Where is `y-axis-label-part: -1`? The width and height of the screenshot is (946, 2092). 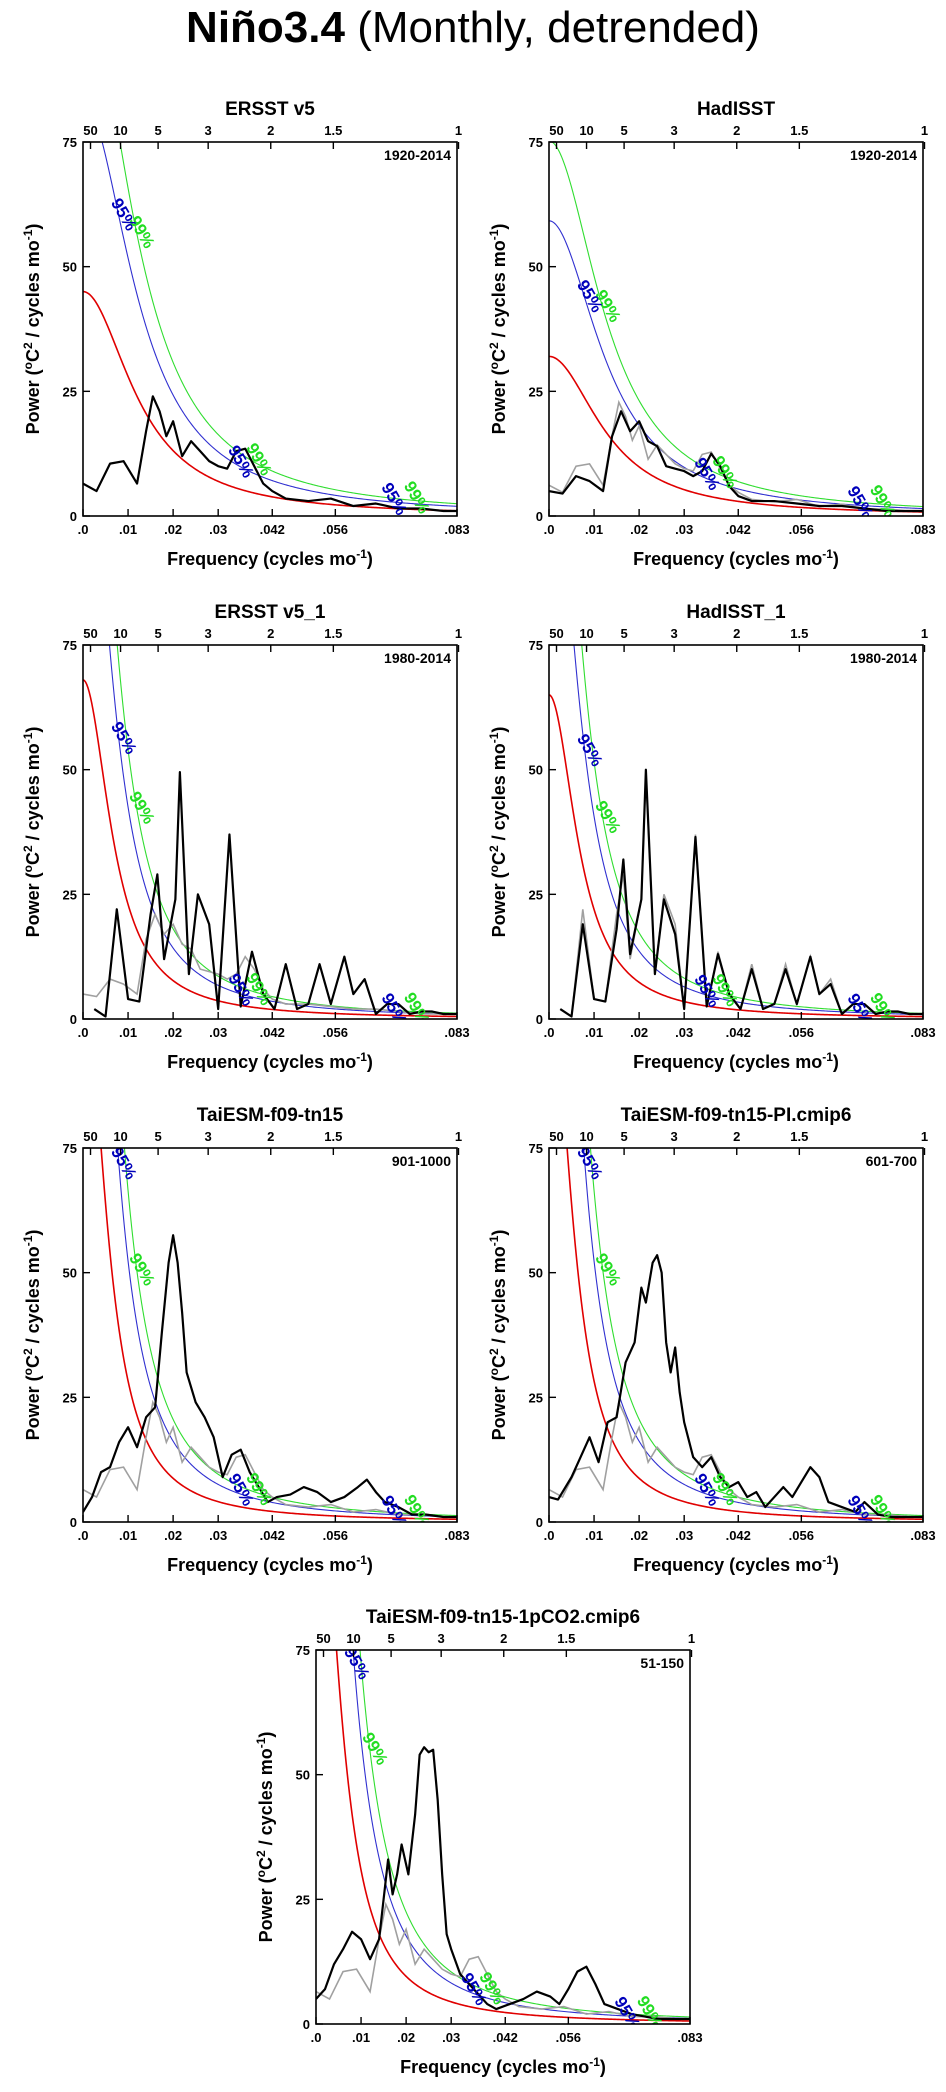 y-axis-label-part: -1 is located at coordinates (494, 737).